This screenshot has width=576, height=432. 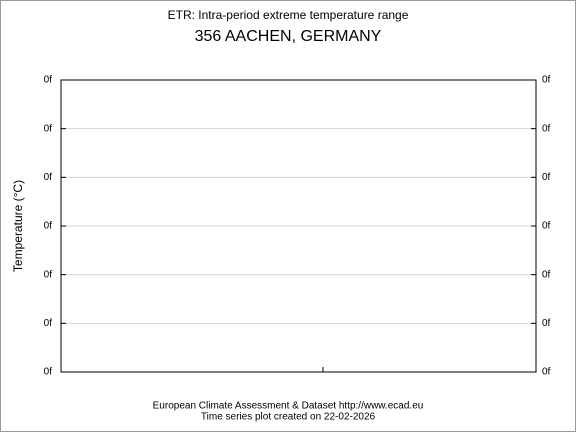 What do you see at coordinates (288, 417) in the screenshot?
I see `footer-line: Time series plot created on 22-02-2026` at bounding box center [288, 417].